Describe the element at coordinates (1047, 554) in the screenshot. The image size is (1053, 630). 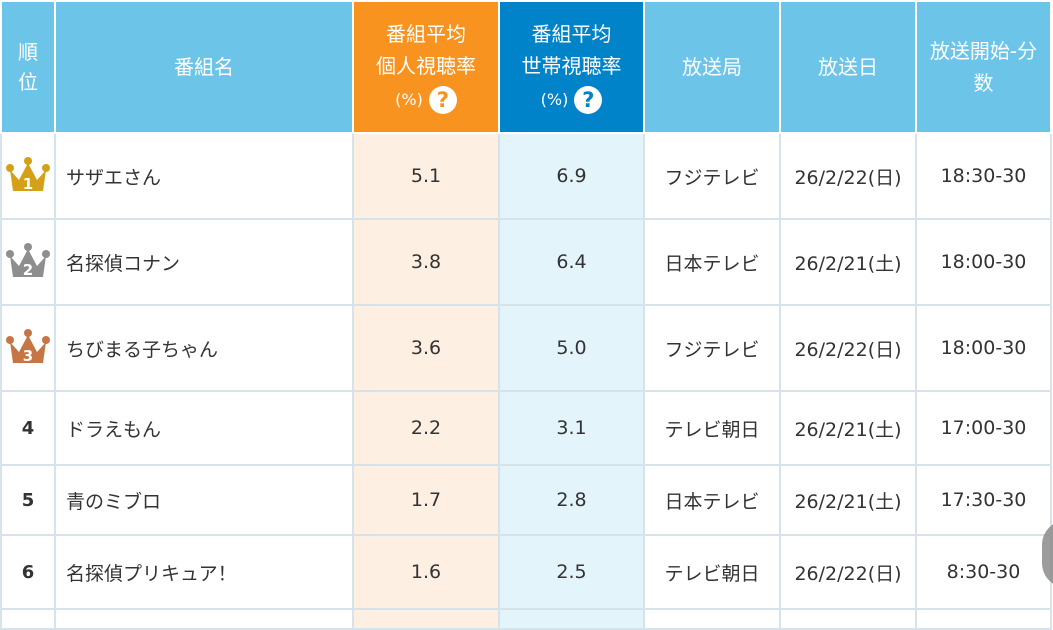
I see `scroll-handle` at that location.